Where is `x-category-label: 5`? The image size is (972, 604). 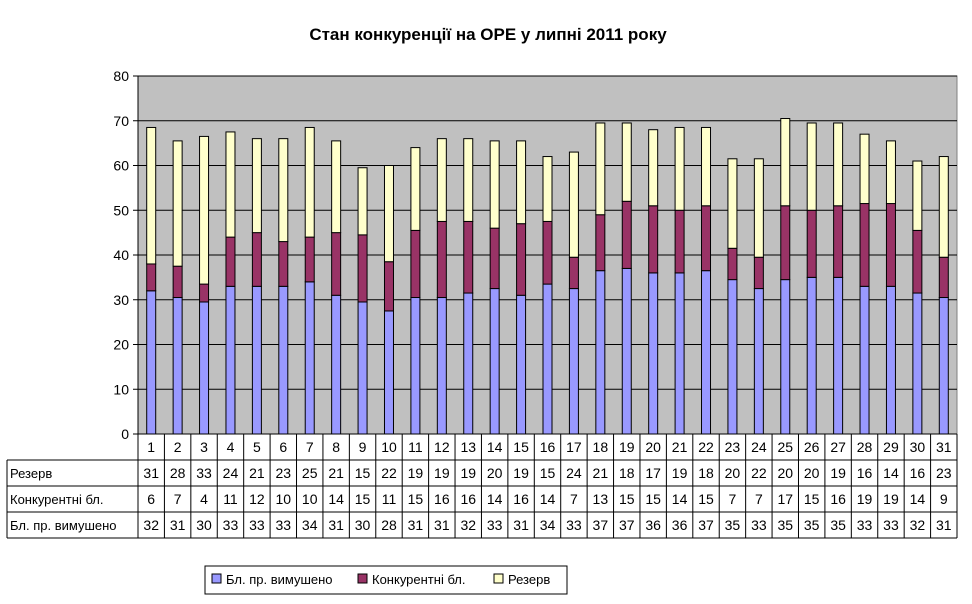
x-category-label: 5 is located at coordinates (257, 447).